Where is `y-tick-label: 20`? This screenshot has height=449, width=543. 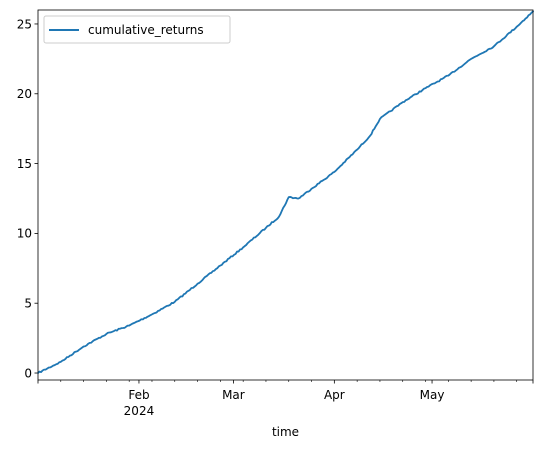 y-tick-label: 20 is located at coordinates (24, 94).